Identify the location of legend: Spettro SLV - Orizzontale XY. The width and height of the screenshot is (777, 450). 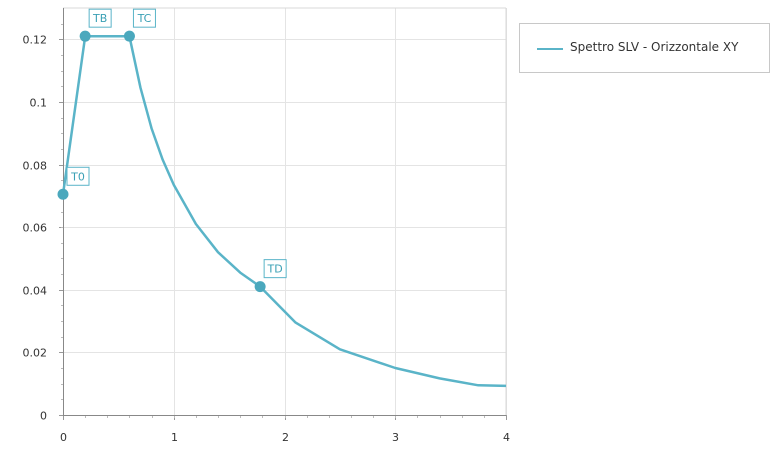
(644, 48).